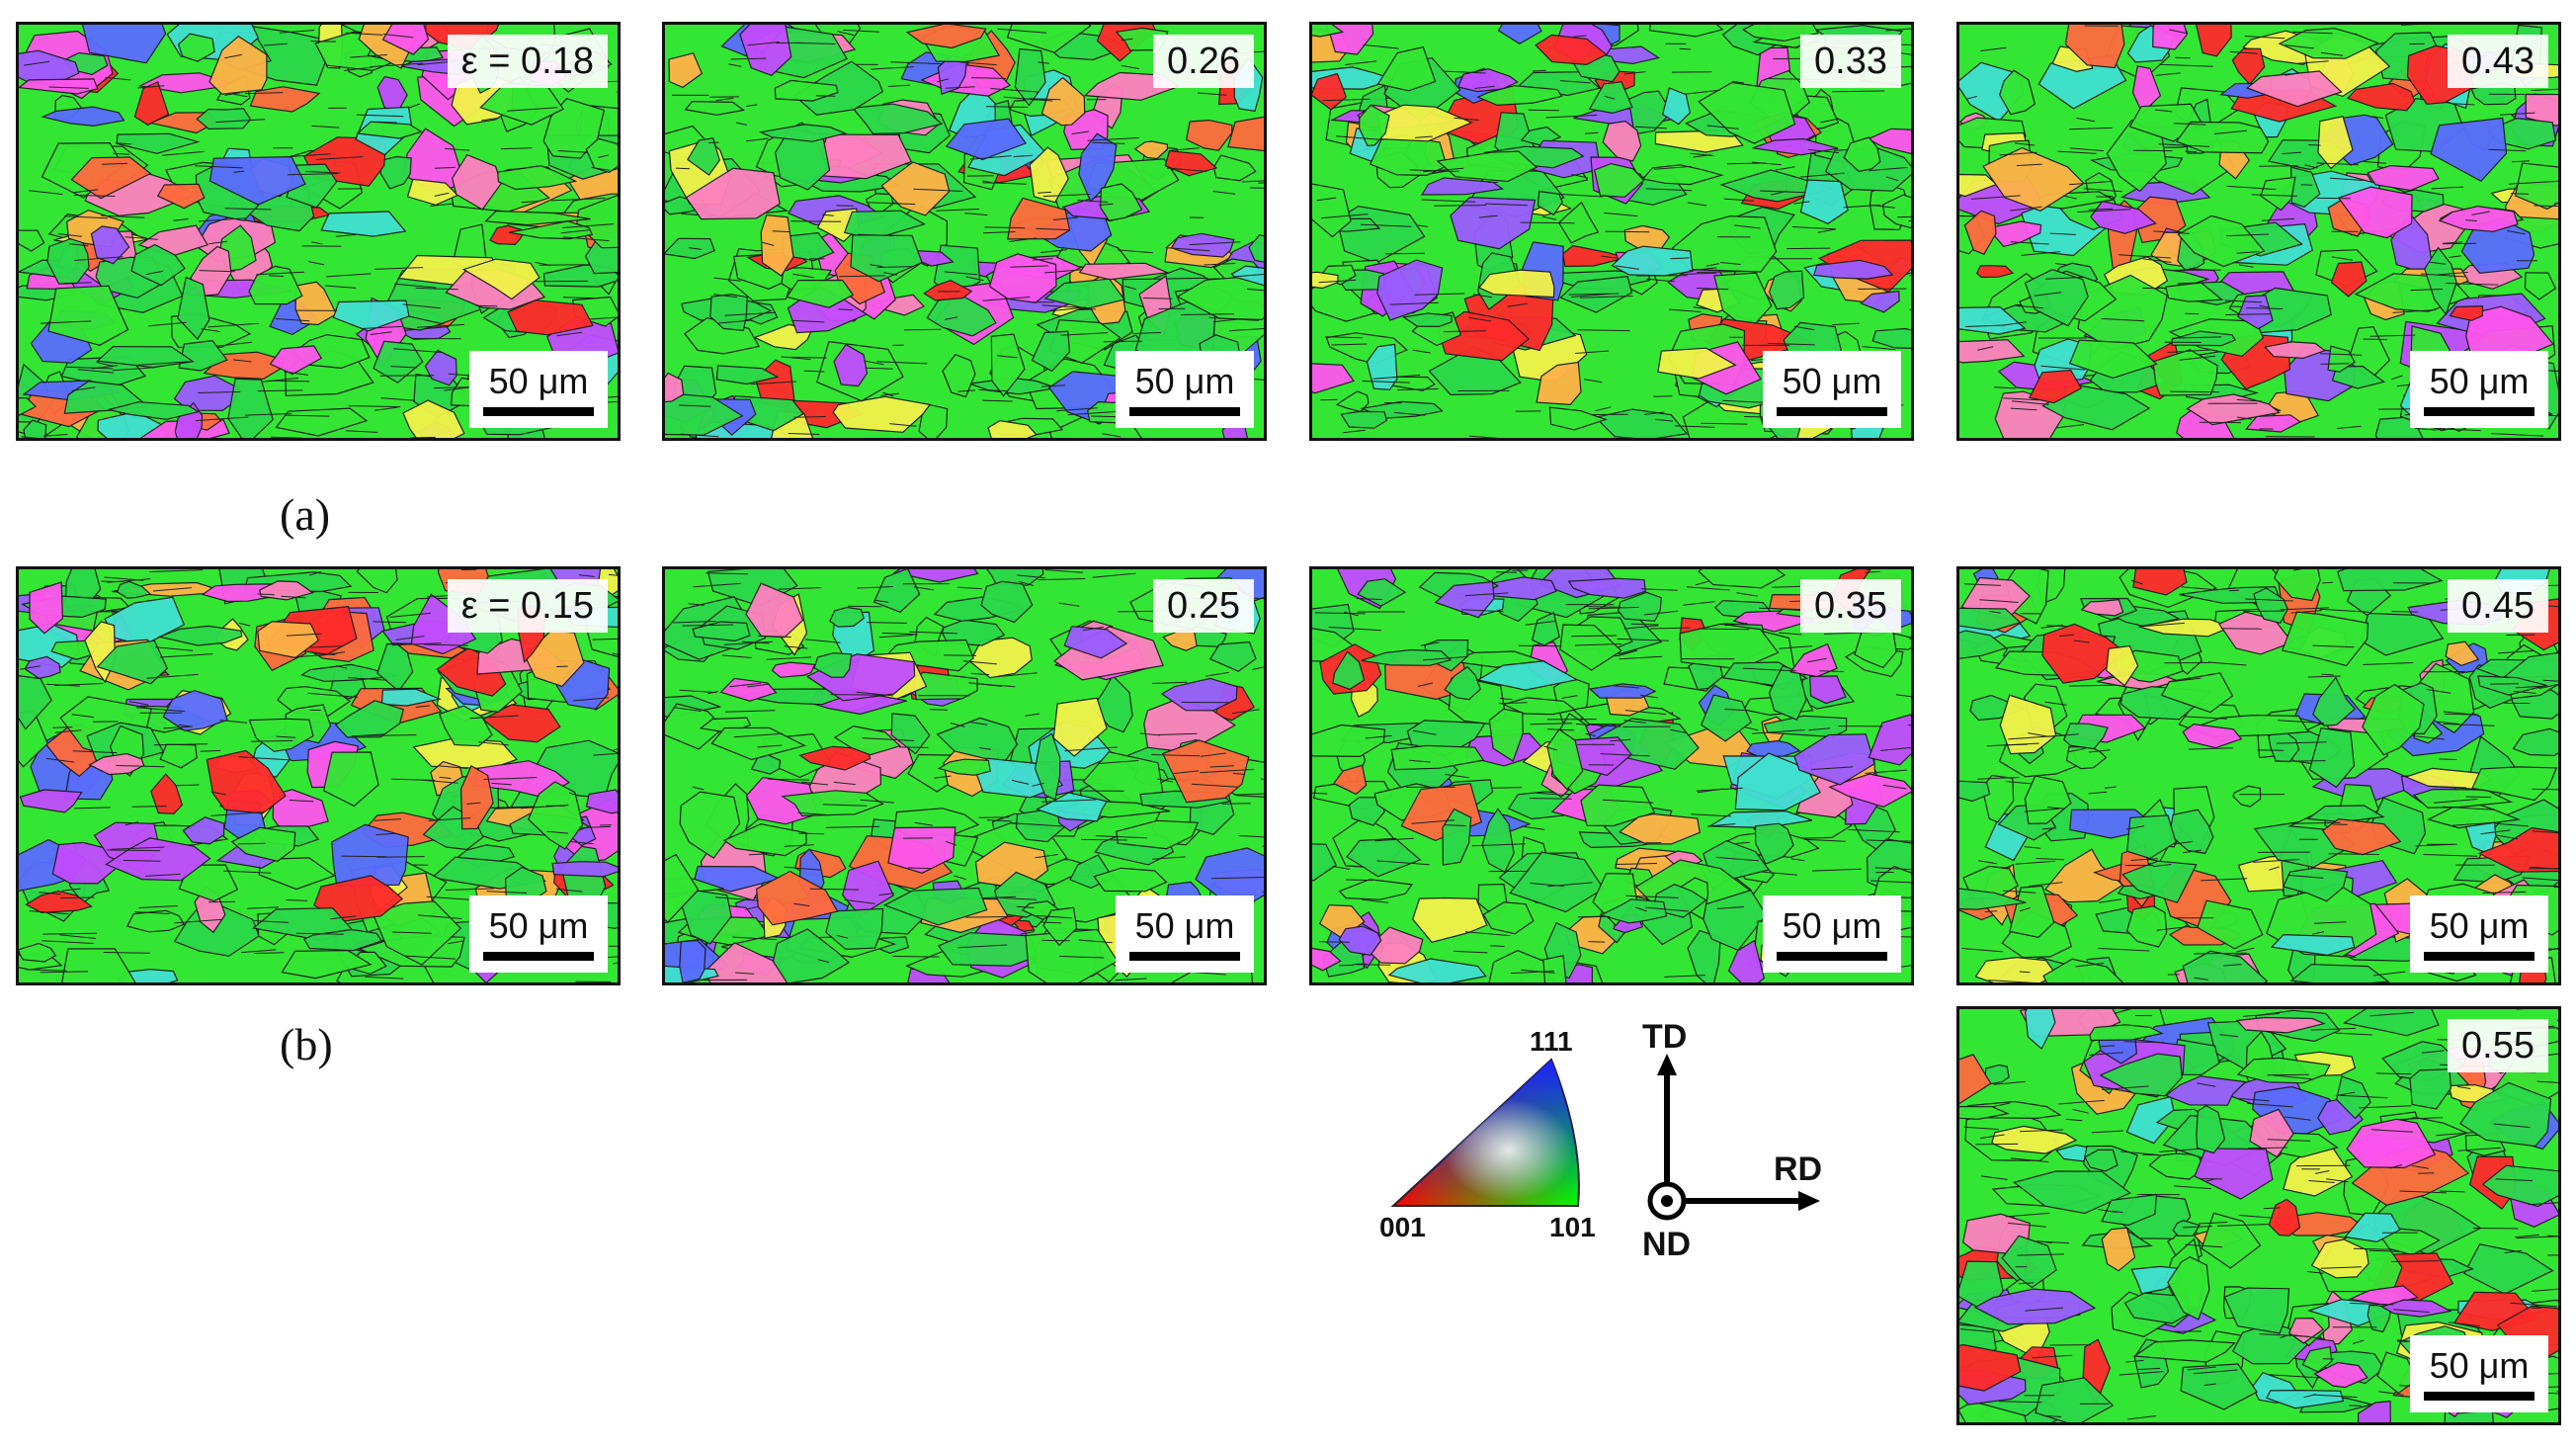 Image resolution: width=2576 pixels, height=1449 pixels. Describe the element at coordinates (1665, 1037) in the screenshot. I see `axis-label-td: TD` at that location.